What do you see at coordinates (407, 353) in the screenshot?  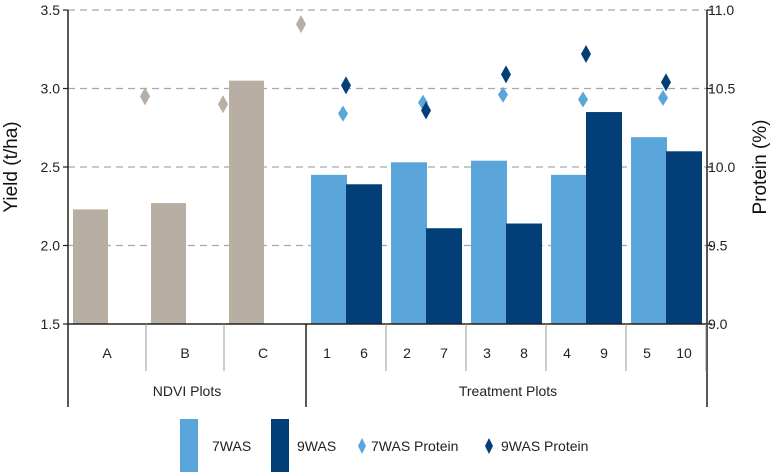 I see `category-label-7was: 2` at bounding box center [407, 353].